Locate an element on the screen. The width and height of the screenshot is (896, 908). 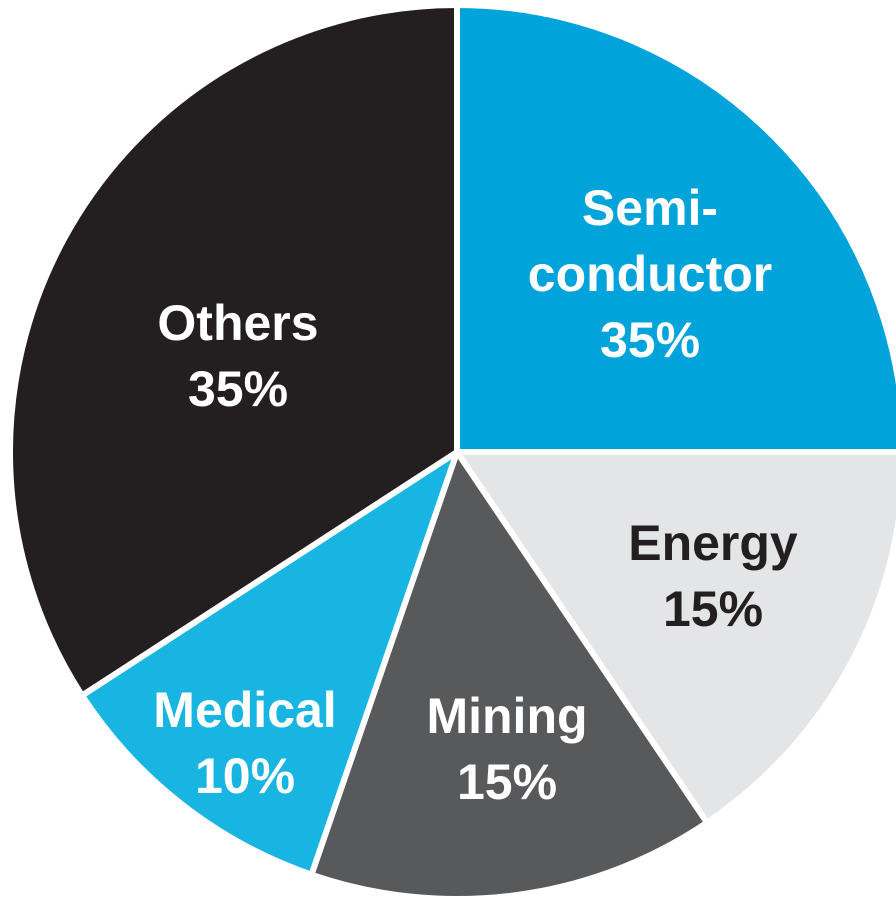
slice-value-label: 10% is located at coordinates (245, 776).